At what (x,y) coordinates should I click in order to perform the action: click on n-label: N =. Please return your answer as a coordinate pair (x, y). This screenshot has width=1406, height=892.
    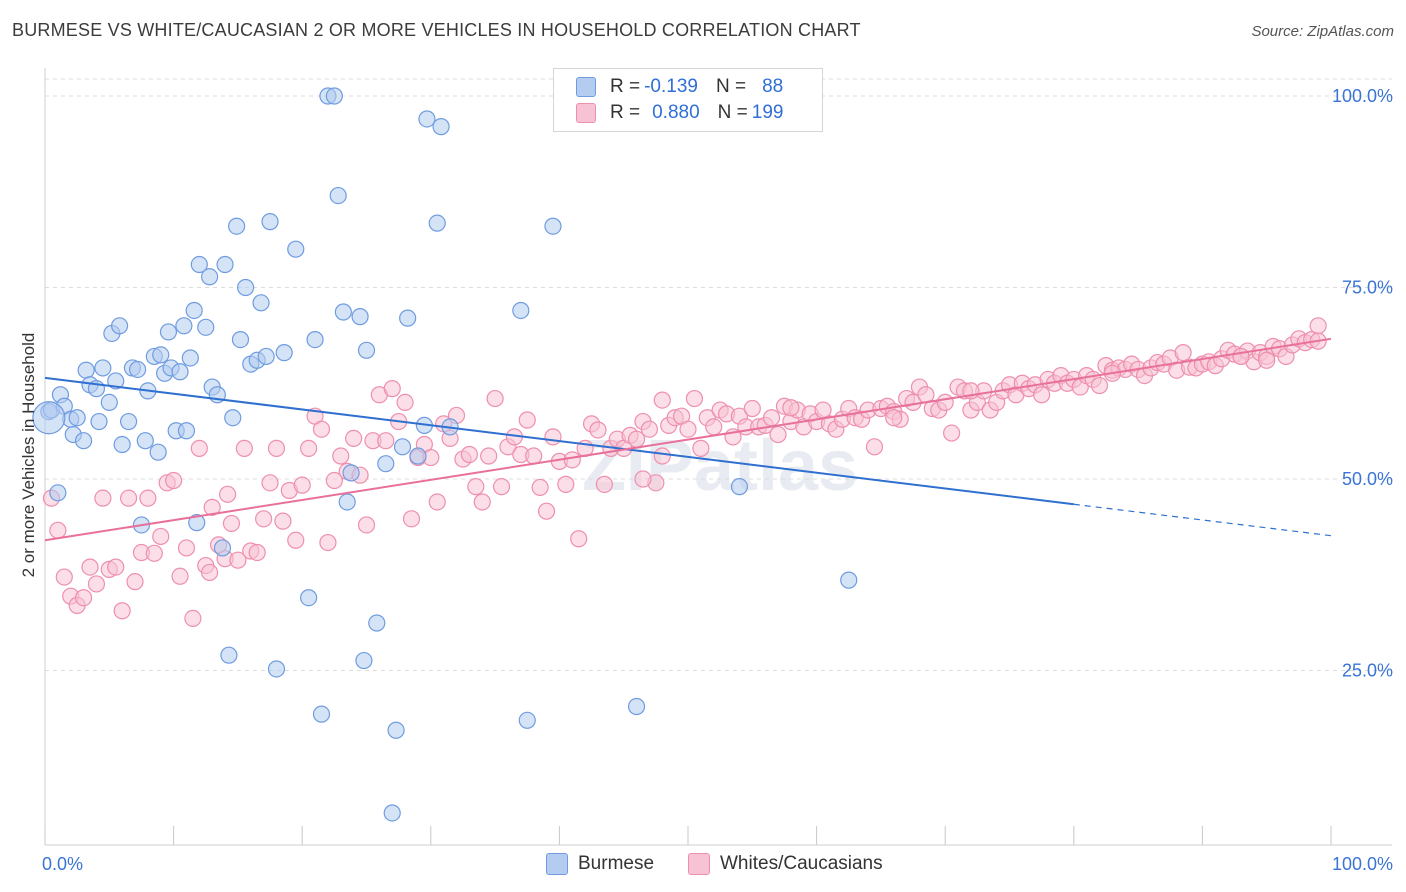
    Looking at the image, I should click on (731, 86).